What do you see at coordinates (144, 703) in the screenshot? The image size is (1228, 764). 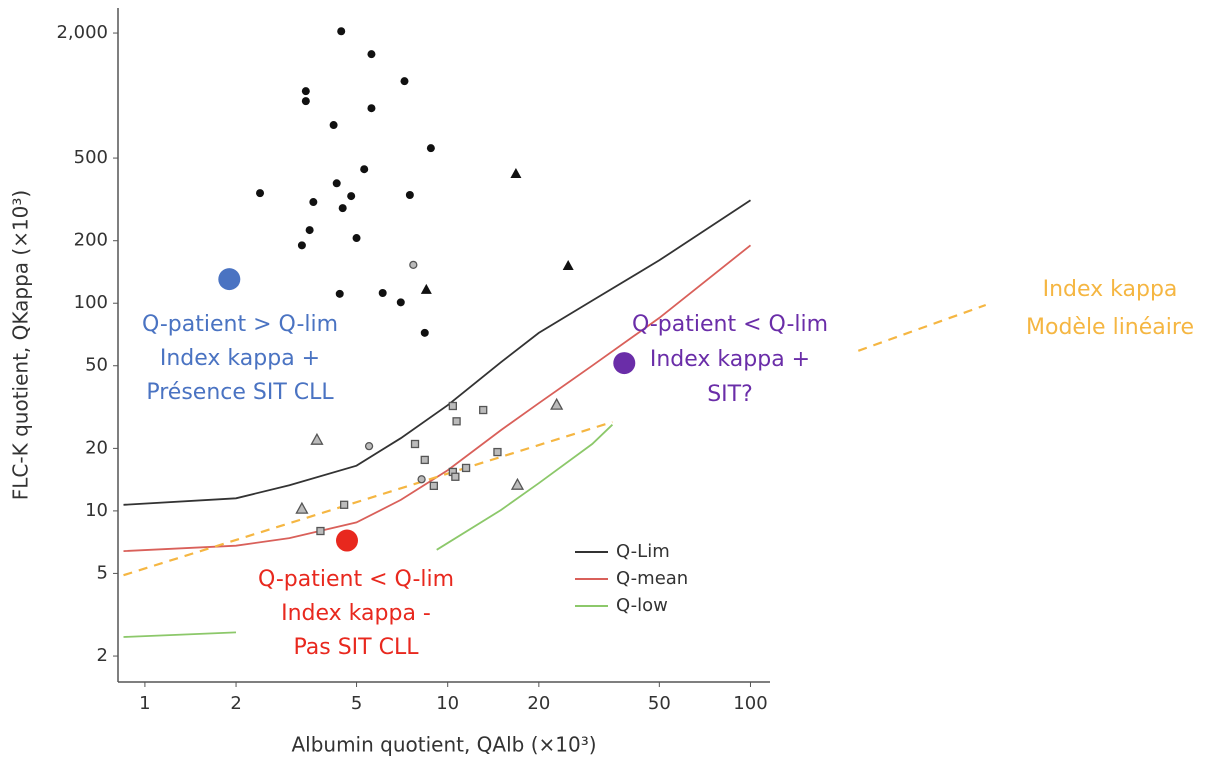 I see `x-tick-label: 1` at bounding box center [144, 703].